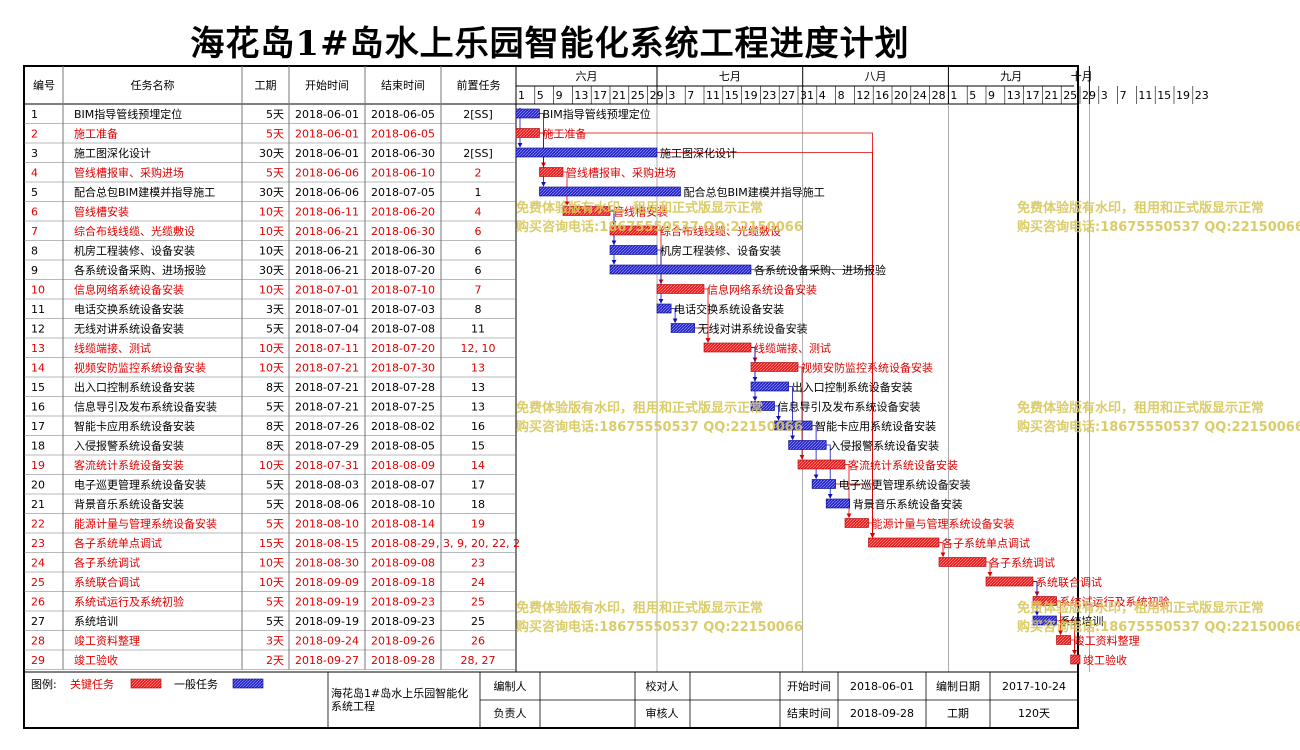 This screenshot has height=750, width=1300. I want to click on task-start: 2018-08-10, so click(327, 524).